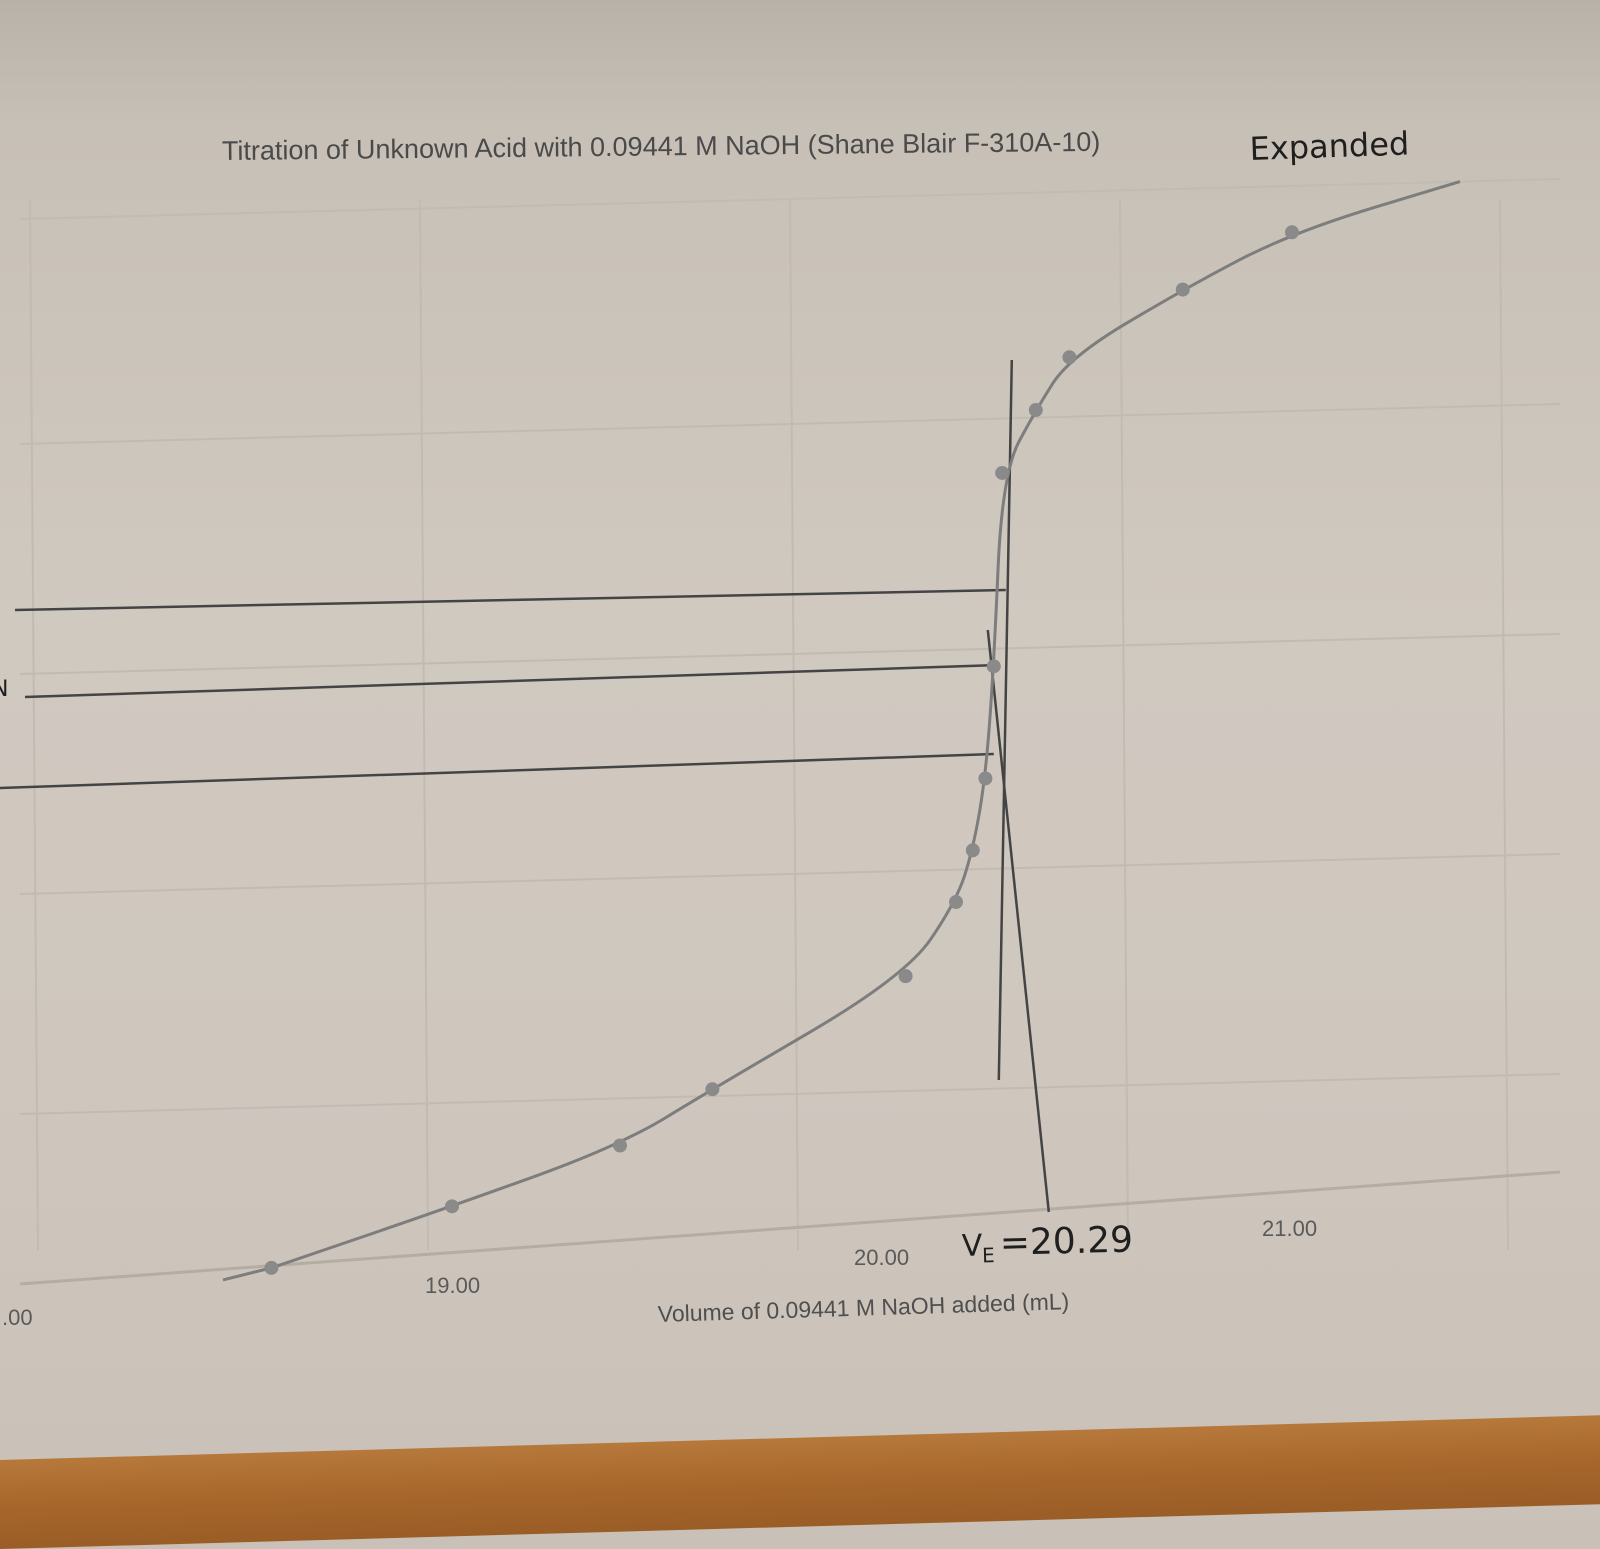 The height and width of the screenshot is (1549, 1600). Describe the element at coordinates (1066, 1241) in the screenshot. I see `equivalence-value: =20.29` at that location.